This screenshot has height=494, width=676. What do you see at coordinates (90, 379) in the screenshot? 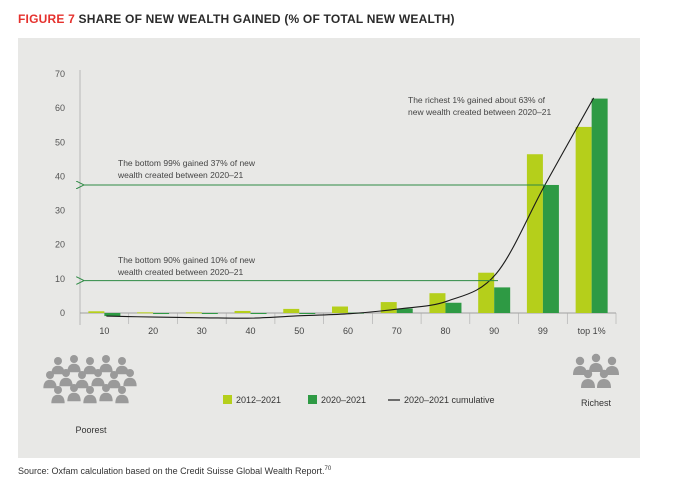
I see `crowd-people-icon` at bounding box center [90, 379].